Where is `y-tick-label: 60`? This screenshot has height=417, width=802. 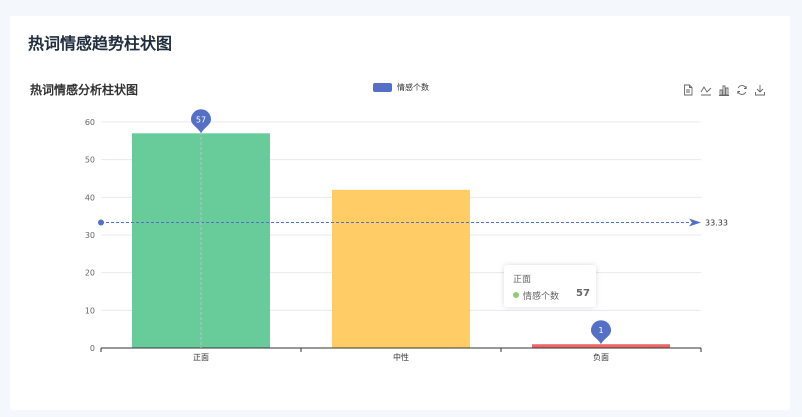
y-tick-label: 60 is located at coordinates (90, 122).